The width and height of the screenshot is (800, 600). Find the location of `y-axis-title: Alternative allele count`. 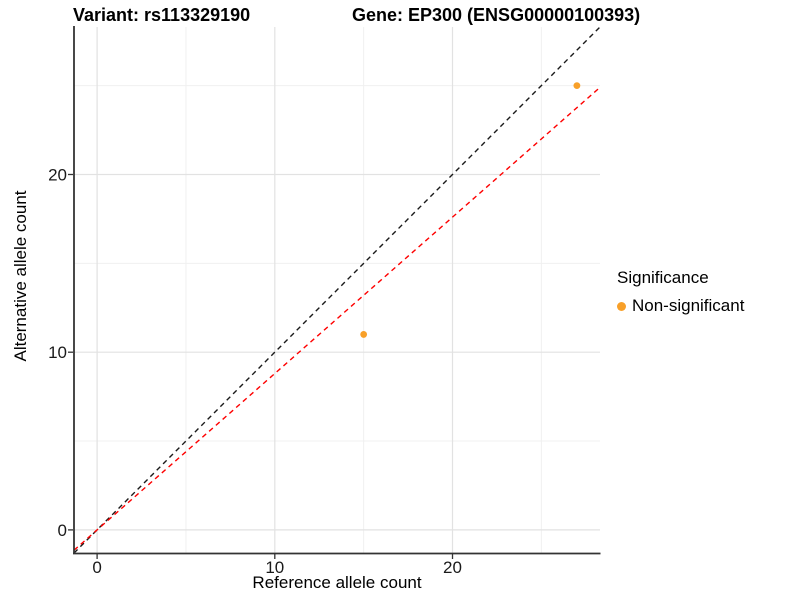

y-axis-title: Alternative allele count is located at coordinates (20, 276).